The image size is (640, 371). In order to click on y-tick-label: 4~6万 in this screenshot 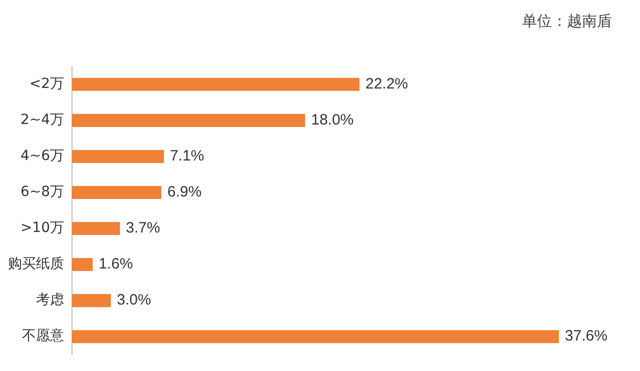, I will do `click(42, 156)`.